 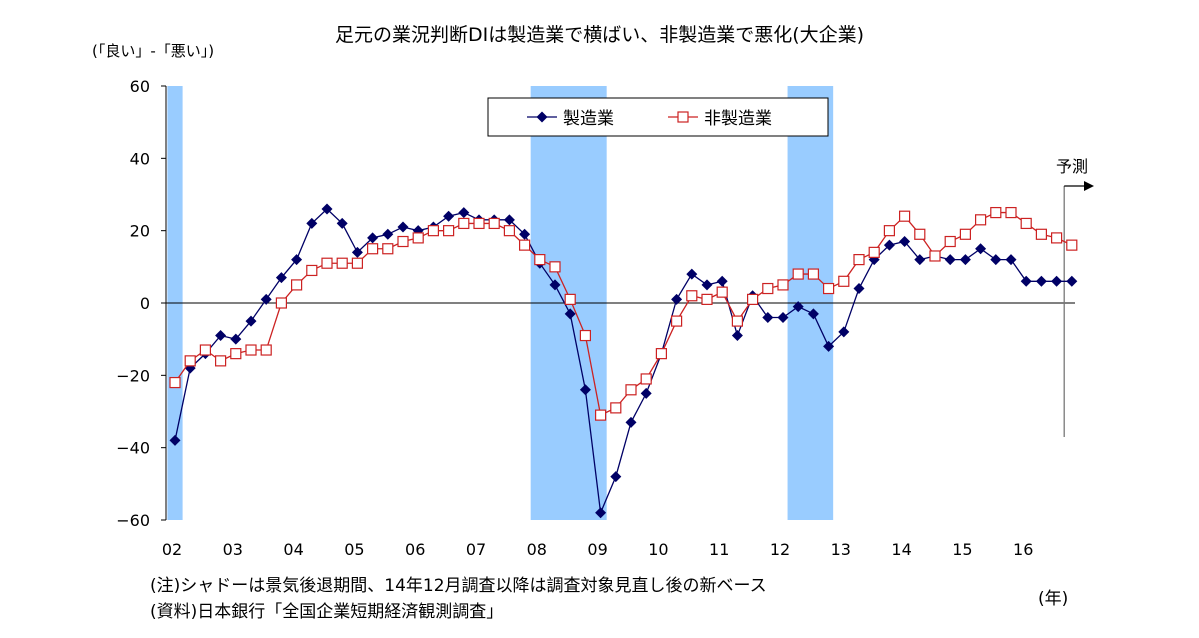 What do you see at coordinates (293, 549) in the screenshot?
I see `x-tick-label: 04` at bounding box center [293, 549].